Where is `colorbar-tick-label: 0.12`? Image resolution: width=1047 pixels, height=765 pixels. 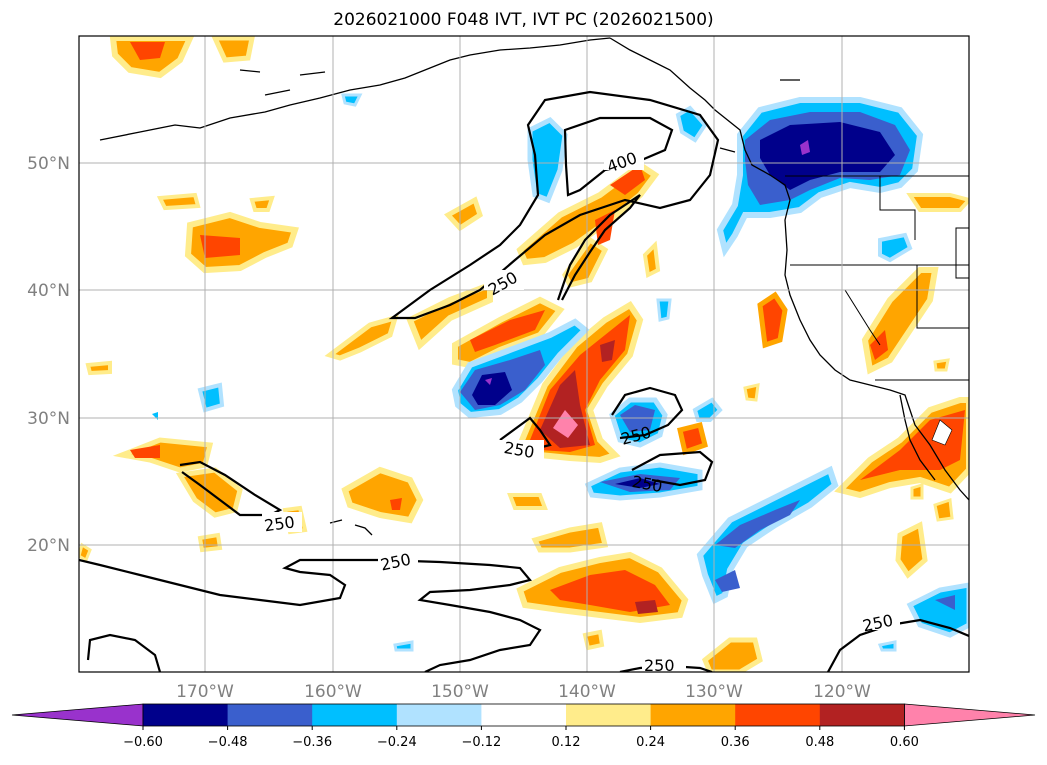 colorbar-tick-label: 0.12 is located at coordinates (566, 742).